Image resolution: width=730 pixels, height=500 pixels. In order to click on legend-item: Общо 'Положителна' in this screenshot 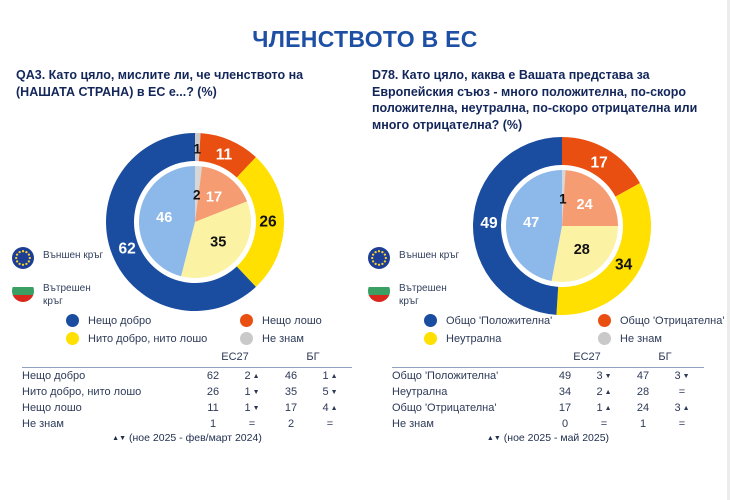, I will do `click(506, 320)`.